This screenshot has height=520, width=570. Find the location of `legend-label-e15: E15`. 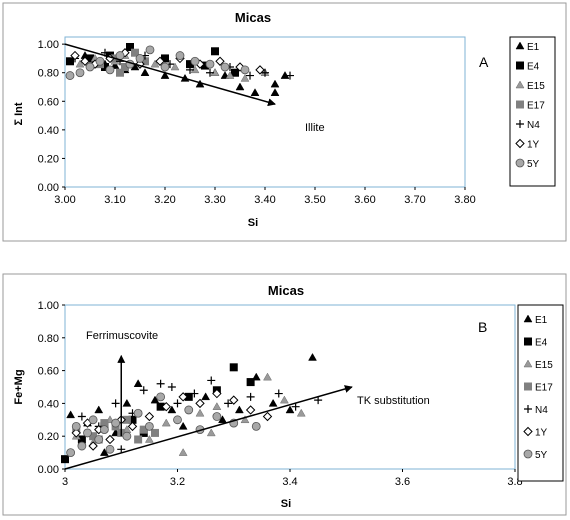

legend-label-e15: E15 is located at coordinates (544, 365).